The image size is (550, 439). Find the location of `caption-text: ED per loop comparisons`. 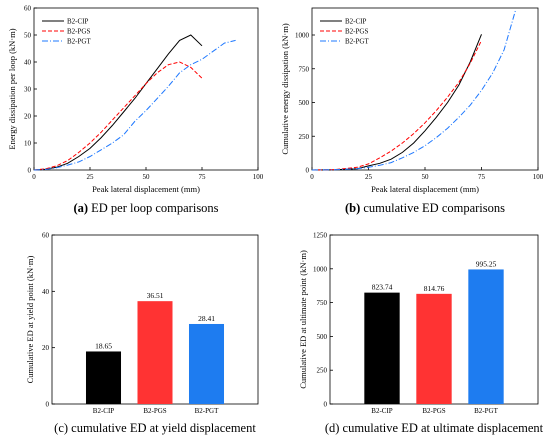

caption-text: ED per loop comparisons is located at coordinates (153, 208).